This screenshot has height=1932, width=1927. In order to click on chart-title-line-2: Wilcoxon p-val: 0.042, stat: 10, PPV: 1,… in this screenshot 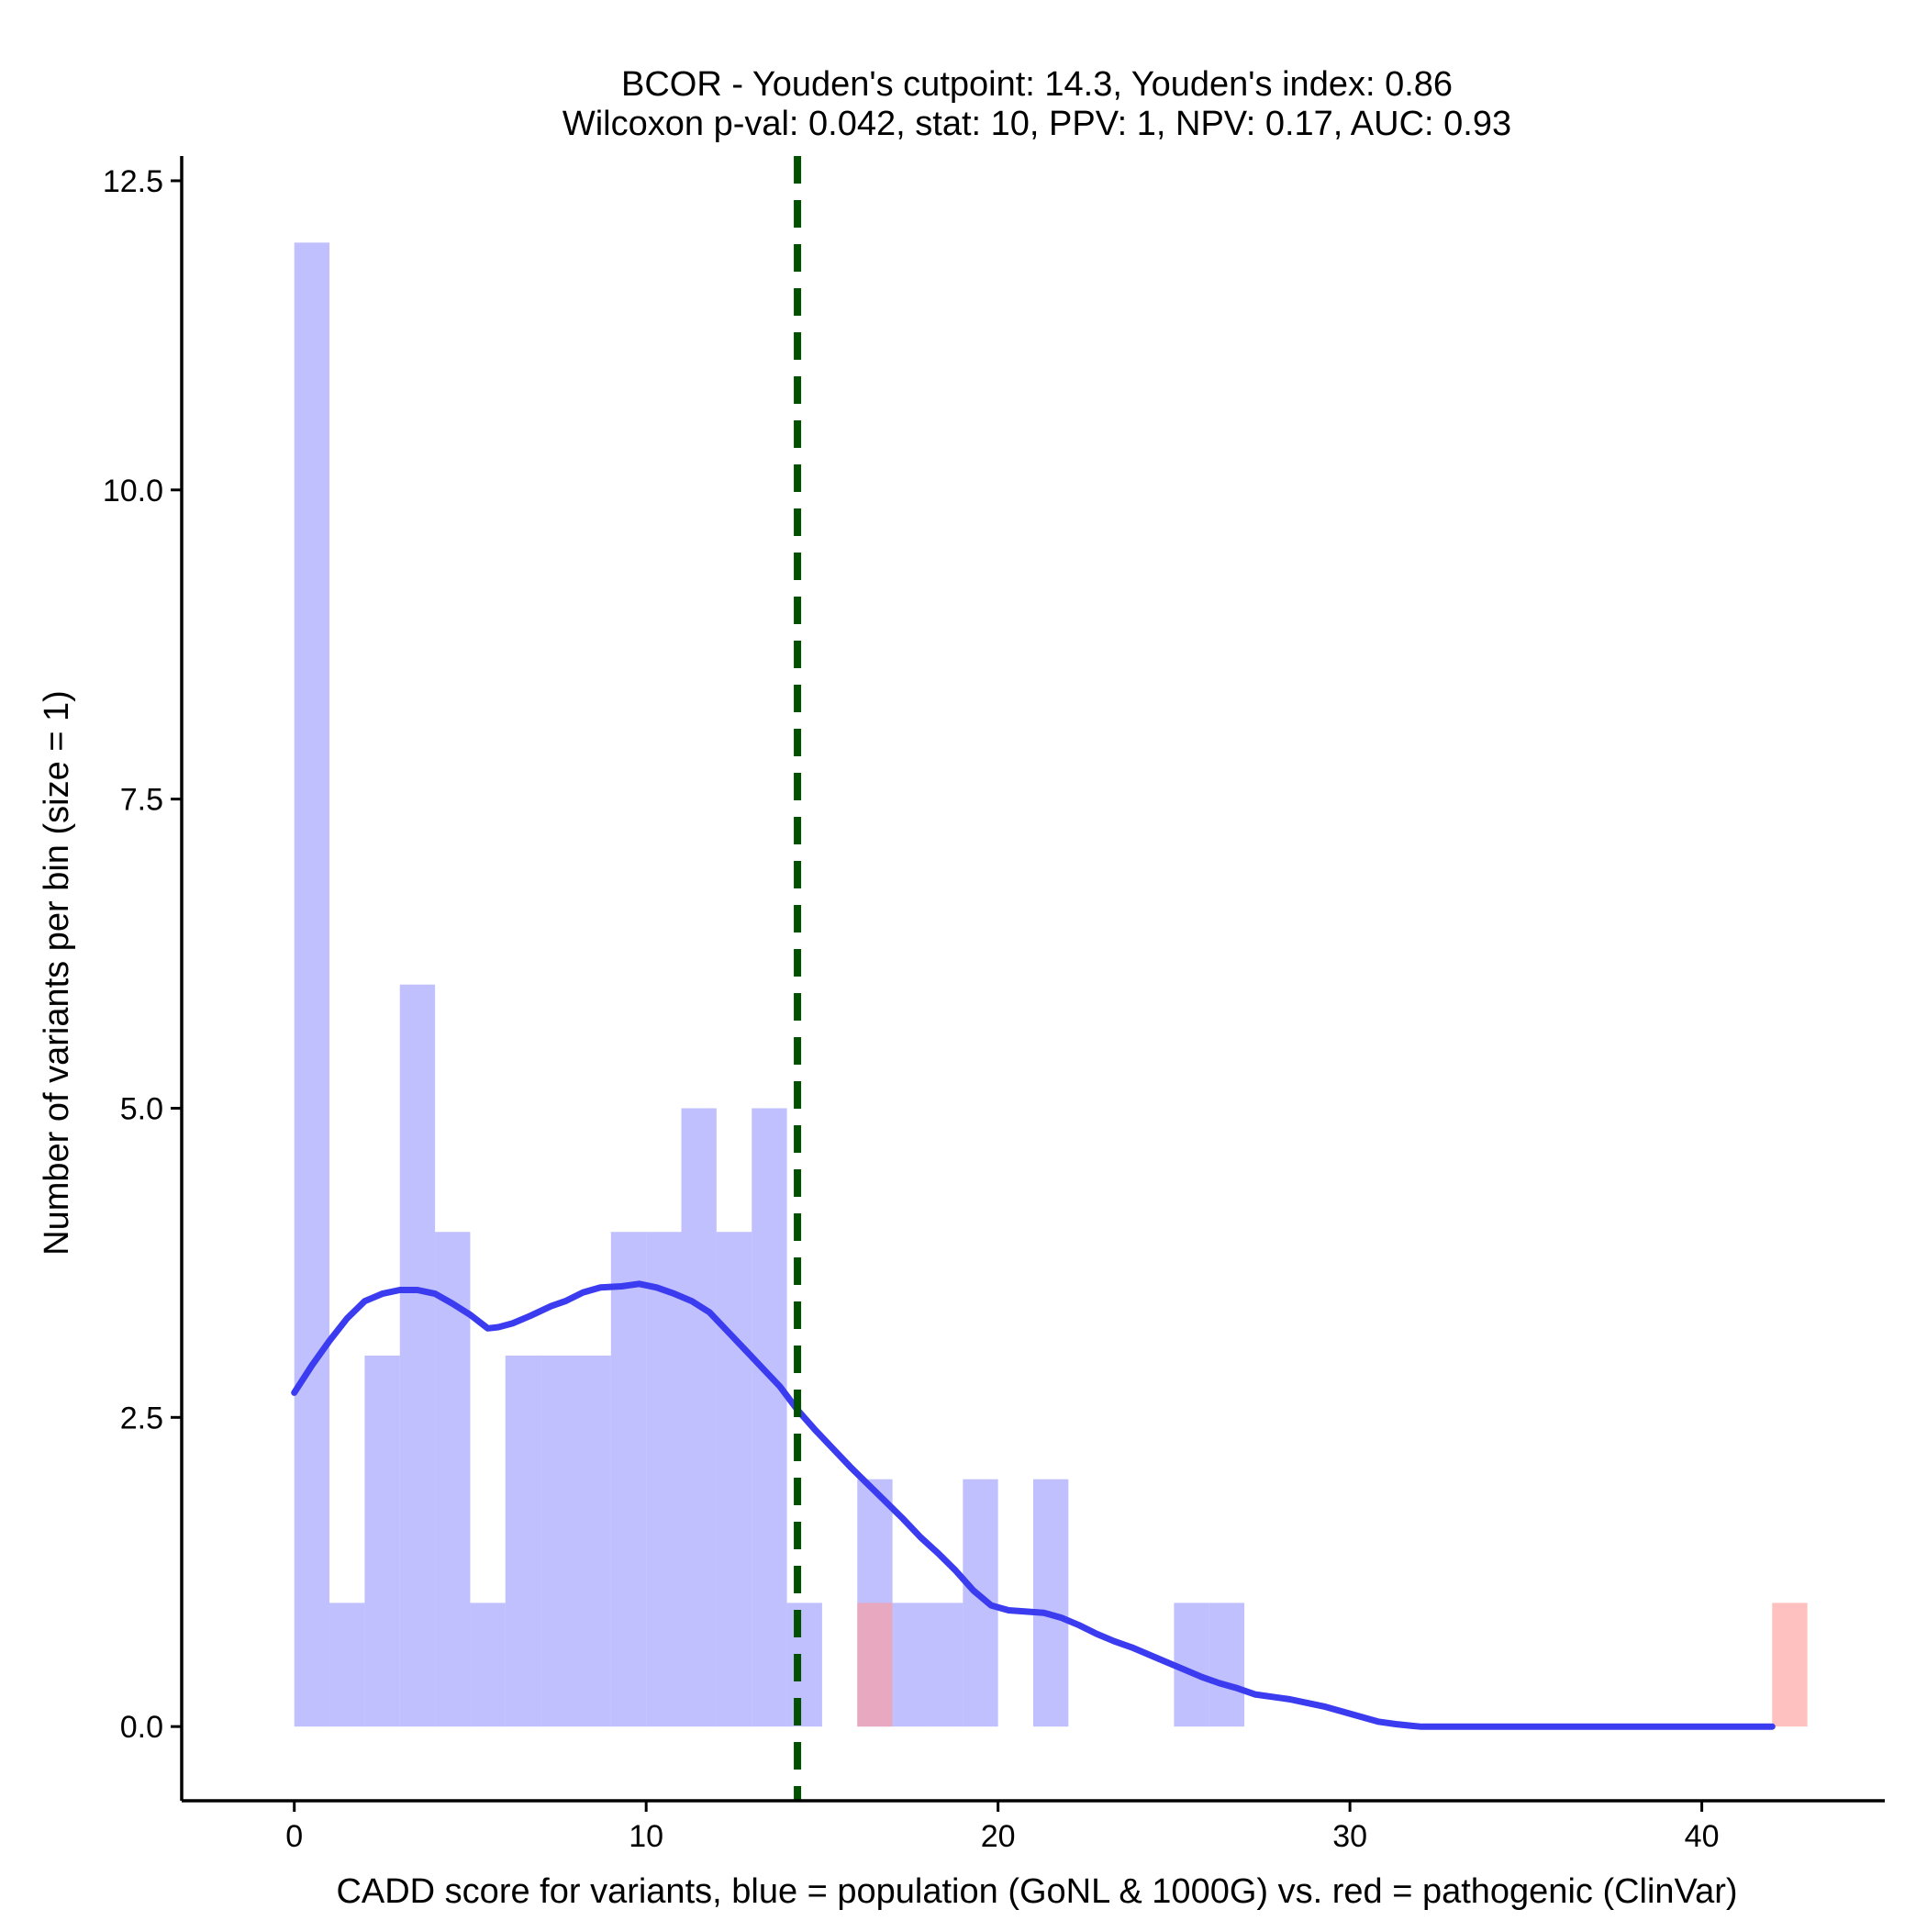, I will do `click(1037, 124)`.